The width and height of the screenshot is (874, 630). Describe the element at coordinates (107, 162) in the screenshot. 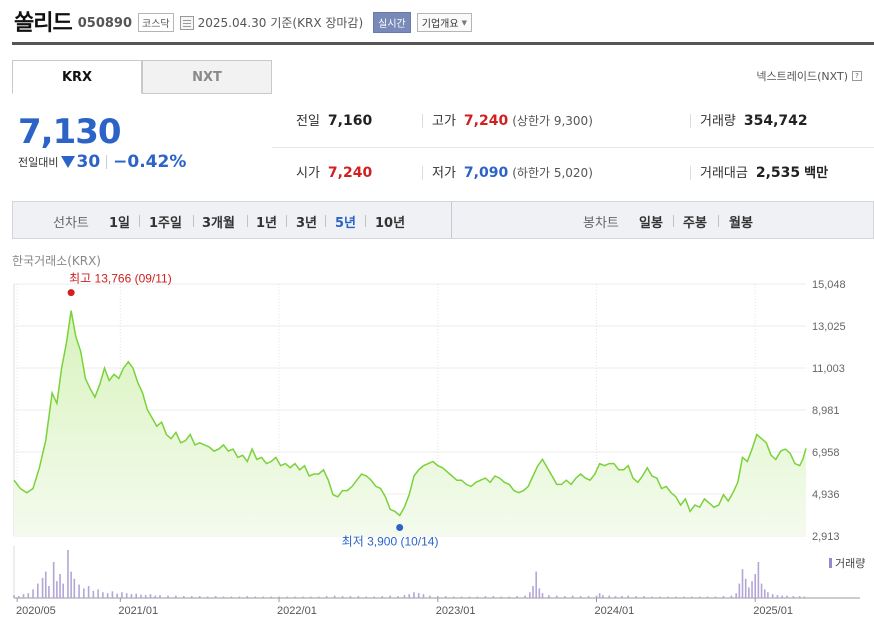

I see `change-separator` at that location.